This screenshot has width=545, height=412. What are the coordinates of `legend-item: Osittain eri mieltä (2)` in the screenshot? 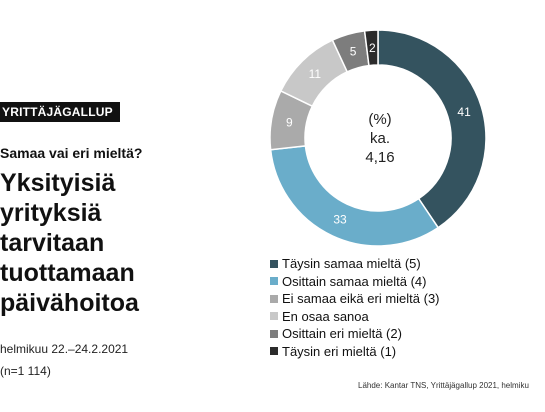 It's located at (355, 334).